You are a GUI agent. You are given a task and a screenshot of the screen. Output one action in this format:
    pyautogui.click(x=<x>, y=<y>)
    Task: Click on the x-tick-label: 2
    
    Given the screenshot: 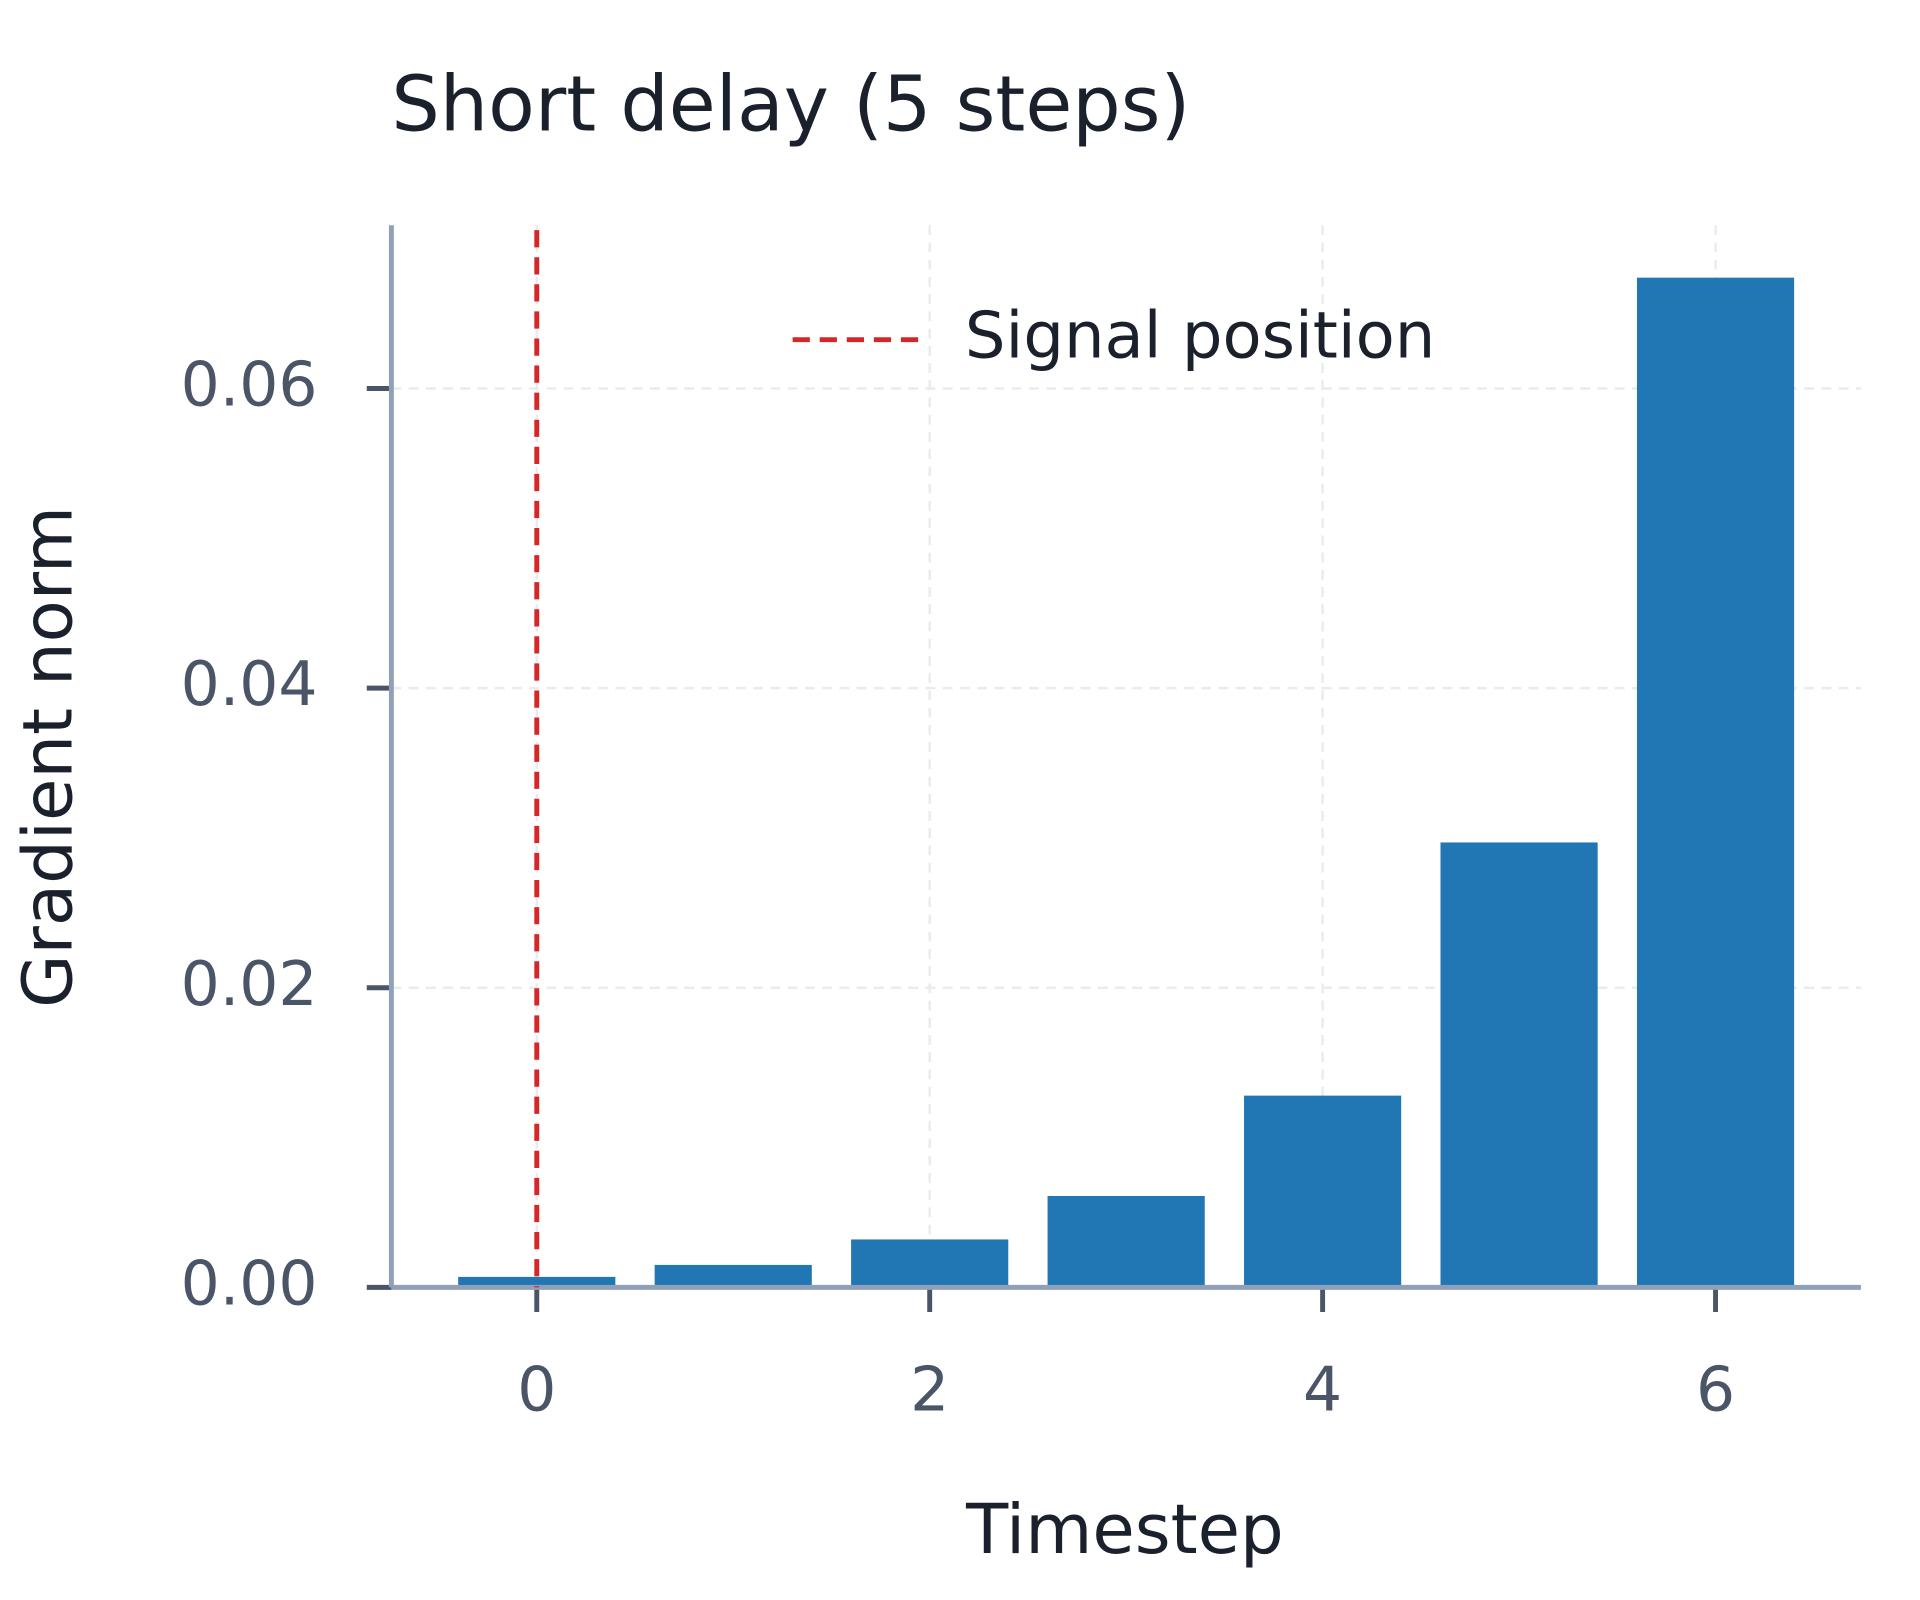 What is the action you would take?
    pyautogui.click(x=929, y=1389)
    